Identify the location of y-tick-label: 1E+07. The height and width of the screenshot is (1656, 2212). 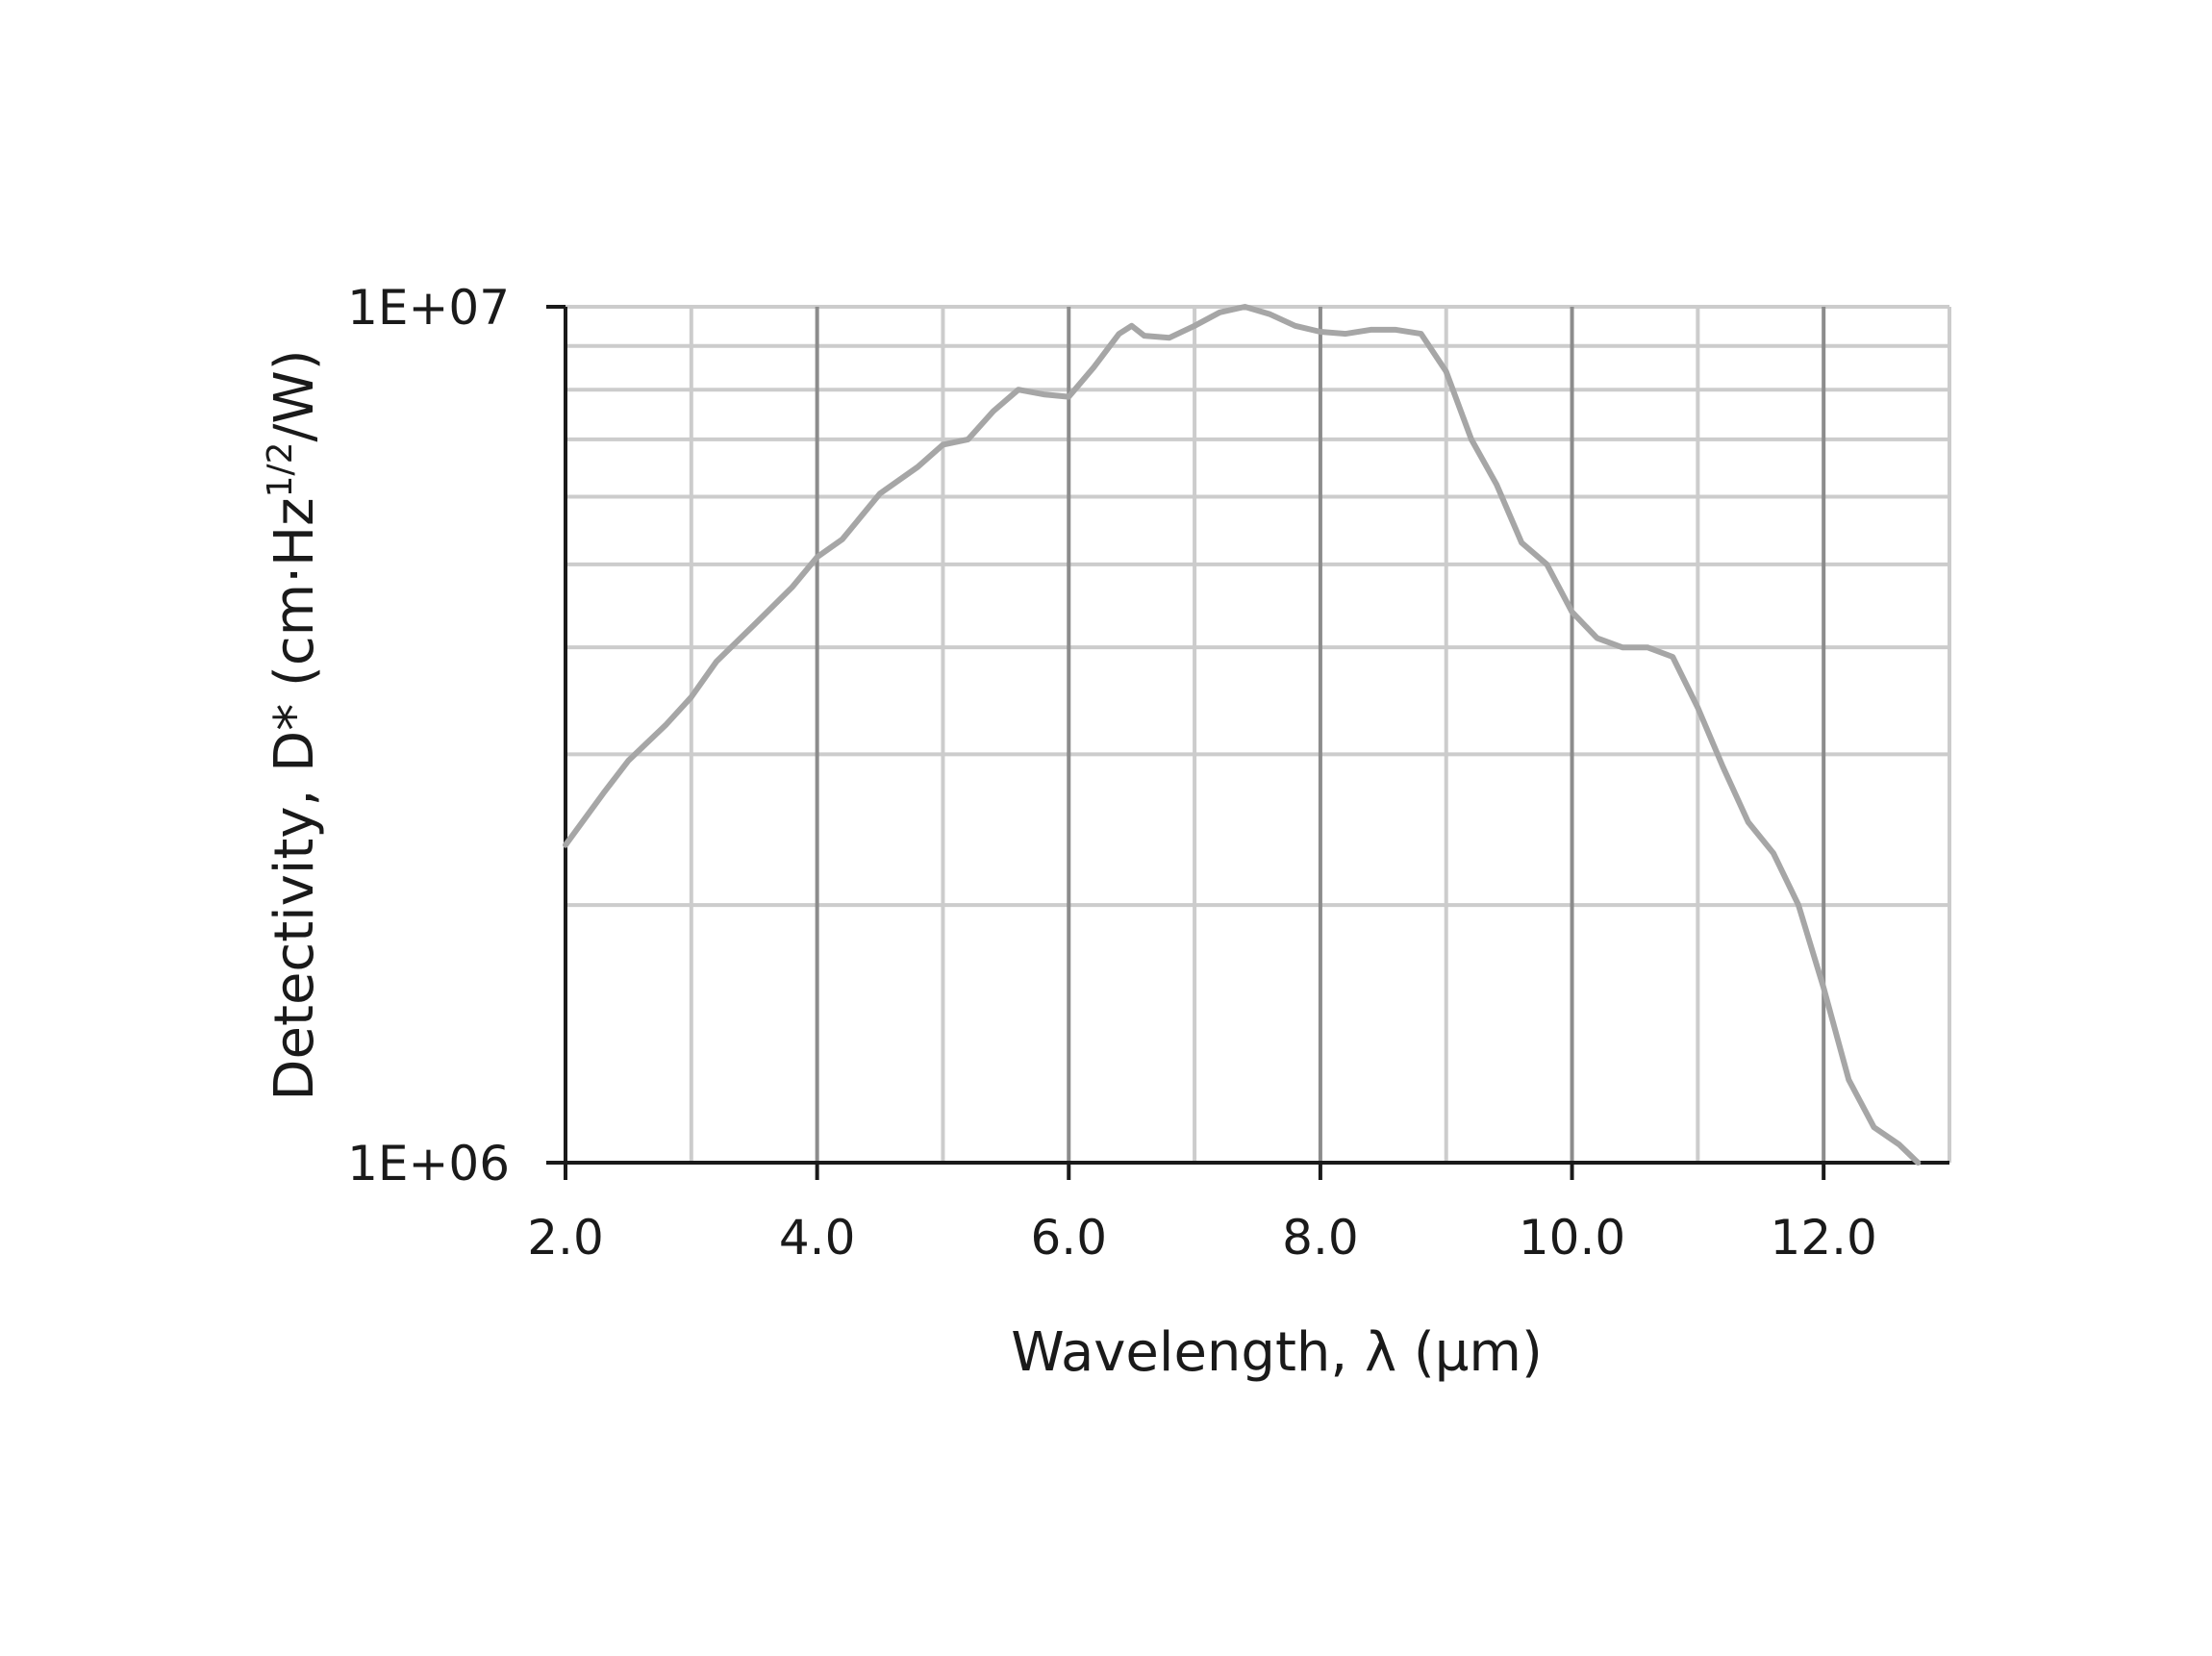
(429, 308).